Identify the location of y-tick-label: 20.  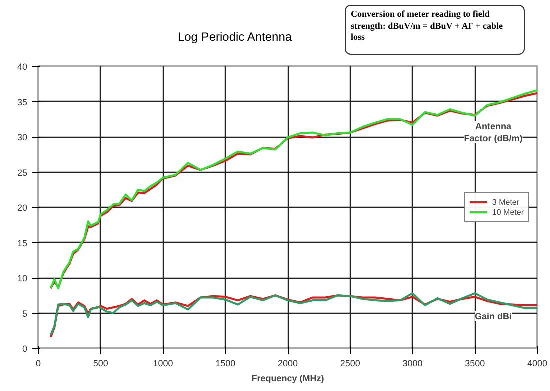
(22, 208).